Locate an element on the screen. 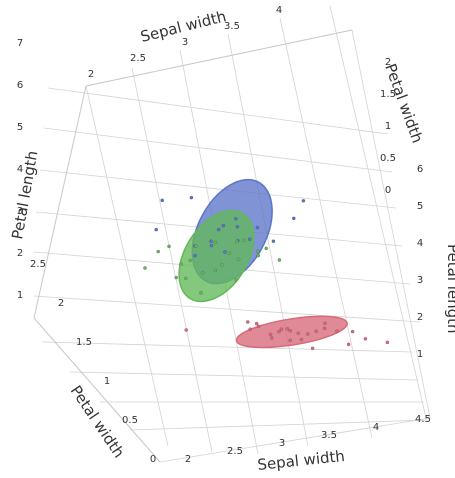 The image size is (455, 478). tick-label-petal-width-left-5: 2.5 is located at coordinates (38, 264).